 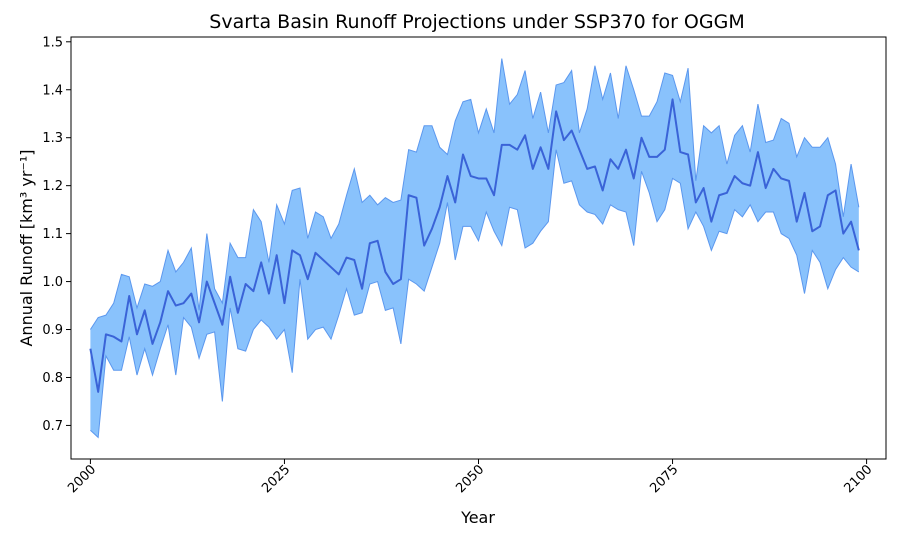 I want to click on y-tick-label: 1.4, so click(x=52, y=90).